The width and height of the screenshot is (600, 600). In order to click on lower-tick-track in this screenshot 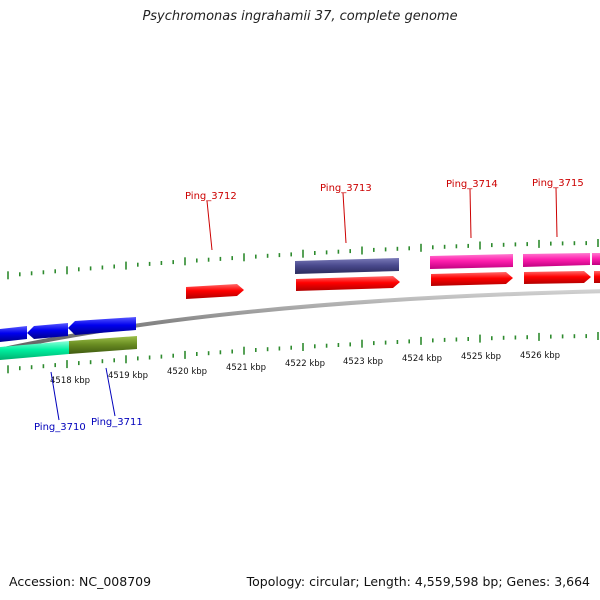, I will do `click(303, 353)`.